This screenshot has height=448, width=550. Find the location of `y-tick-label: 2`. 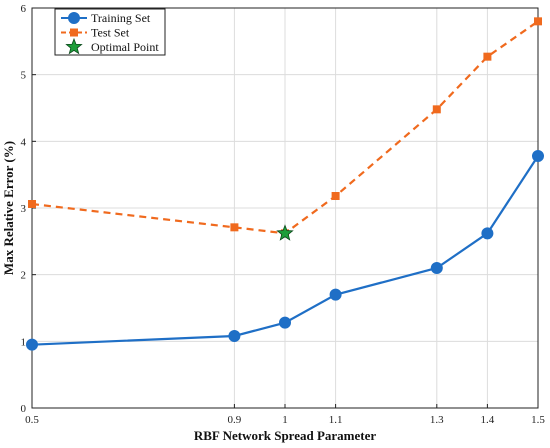

y-tick-label: 2 is located at coordinates (24, 276).